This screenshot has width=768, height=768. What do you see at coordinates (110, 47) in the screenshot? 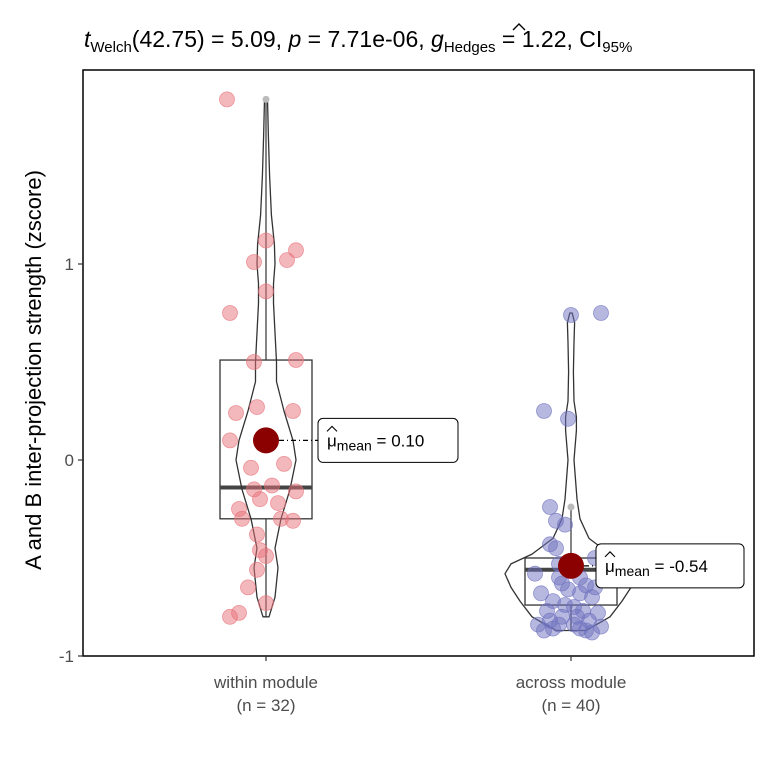
I see `title-stat-sub: Welch` at bounding box center [110, 47].